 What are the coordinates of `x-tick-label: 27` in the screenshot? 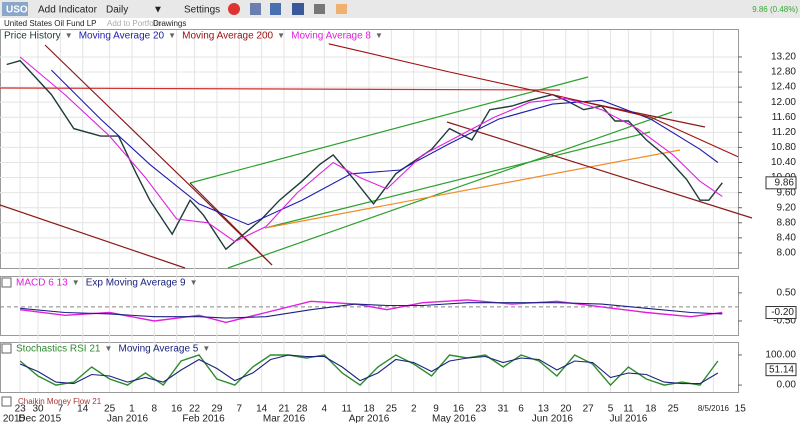 It's located at (589, 409).